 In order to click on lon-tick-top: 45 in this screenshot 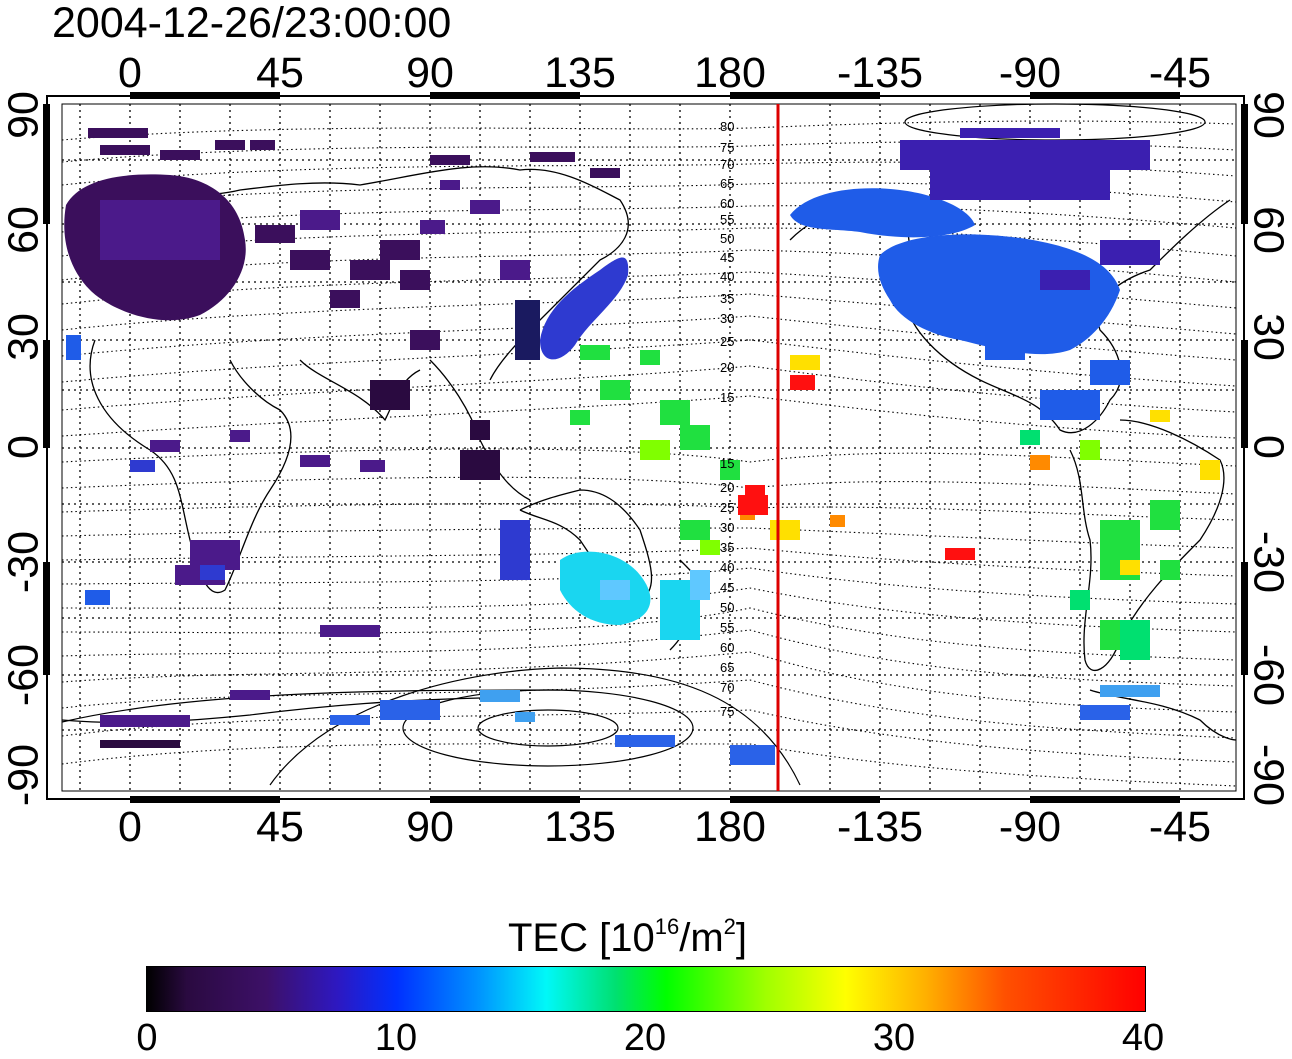, I will do `click(280, 73)`.